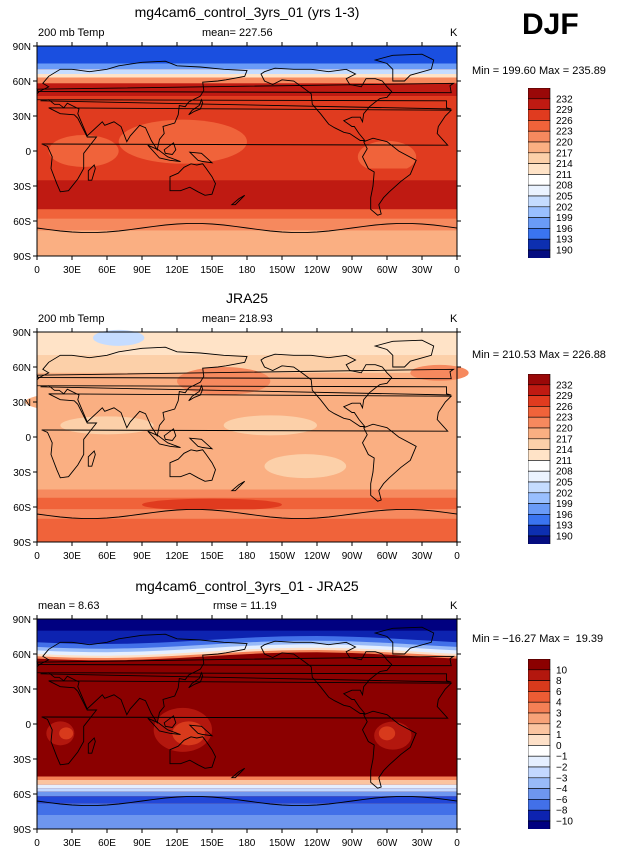  What do you see at coordinates (247, 12) in the screenshot?
I see `panel-1-title: mg4cam6_control_3yrs_01 (yrs 1-3)` at bounding box center [247, 12].